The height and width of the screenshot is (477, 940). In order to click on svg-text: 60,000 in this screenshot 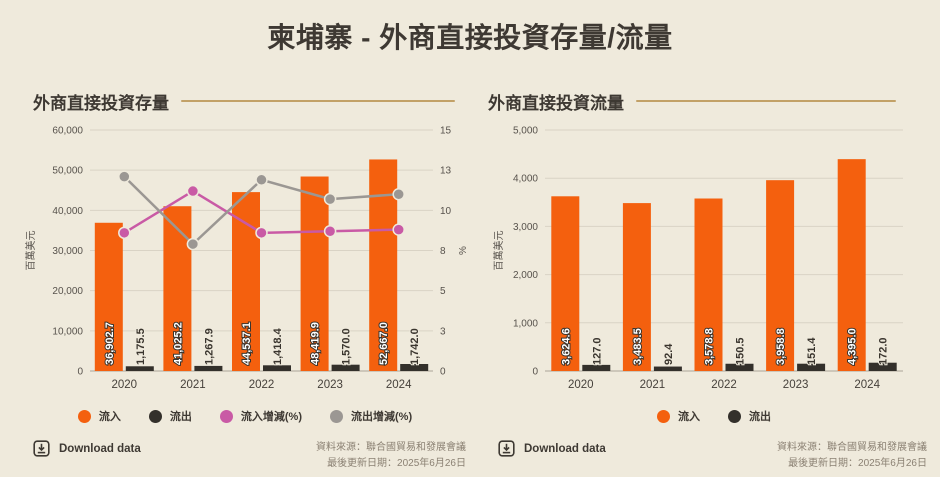, I will do `click(67, 131)`.